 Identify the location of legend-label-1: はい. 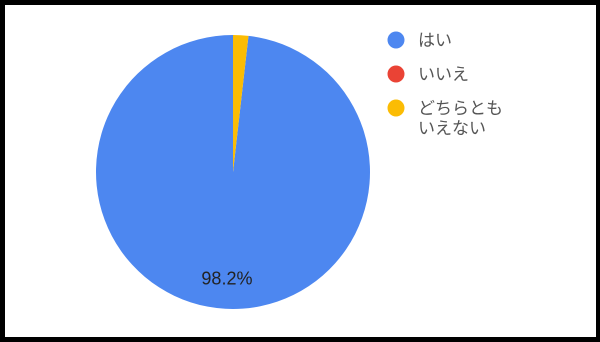
(435, 41).